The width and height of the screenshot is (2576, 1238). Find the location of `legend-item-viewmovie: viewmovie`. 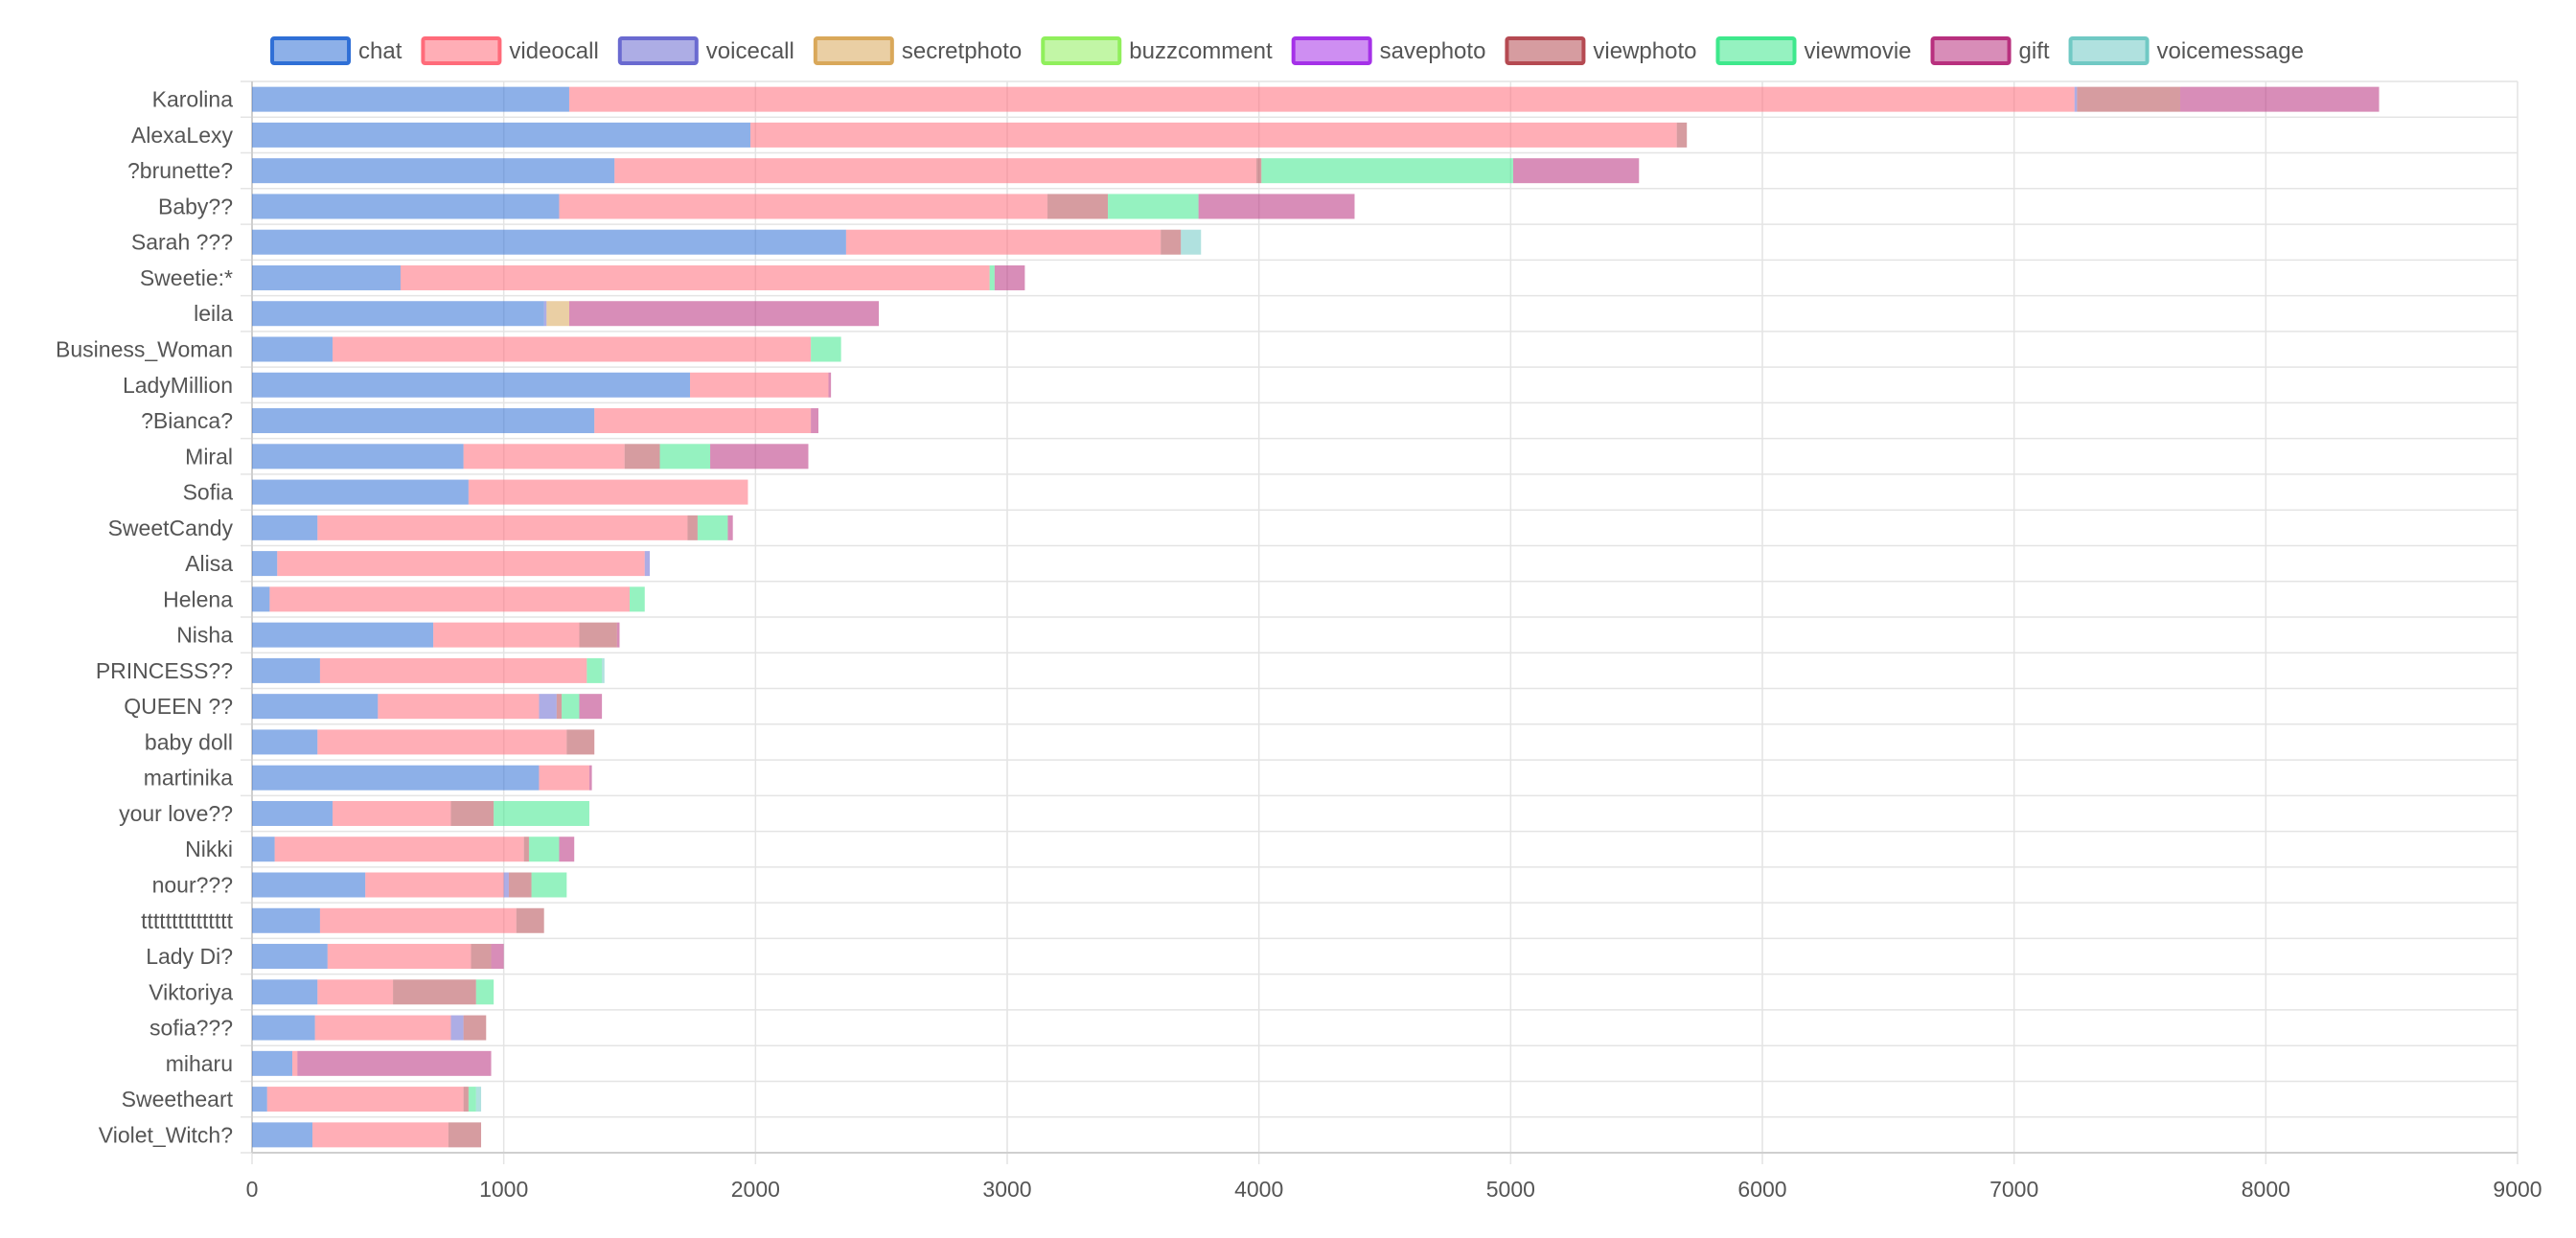

legend-item-viewmovie: viewmovie is located at coordinates (1813, 50).